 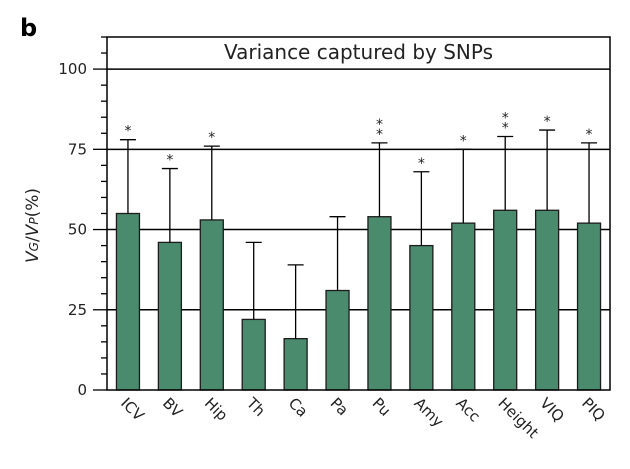 What do you see at coordinates (33, 202) in the screenshot?
I see `y-label-unit: (%)` at bounding box center [33, 202].